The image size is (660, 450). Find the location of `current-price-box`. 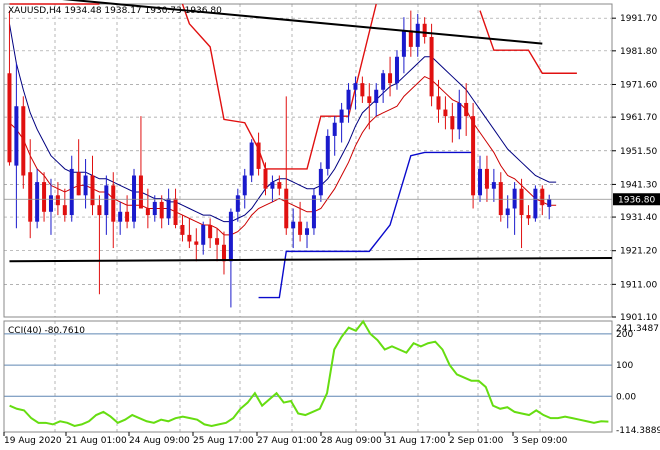

current-price-box is located at coordinates (636, 199).